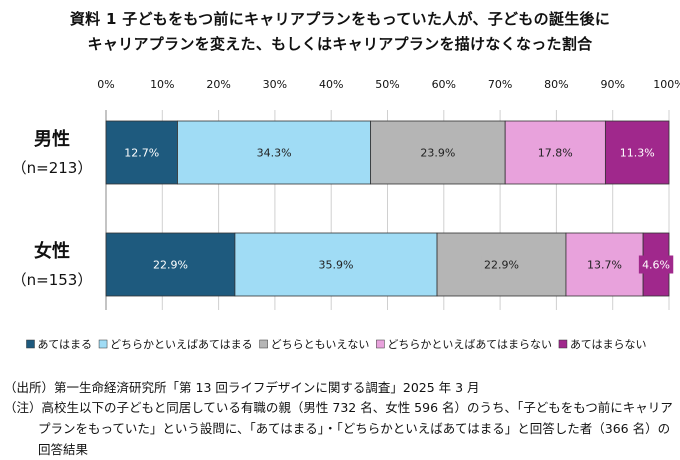 The image size is (680, 460). I want to click on data-label: 13.7%, so click(604, 265).